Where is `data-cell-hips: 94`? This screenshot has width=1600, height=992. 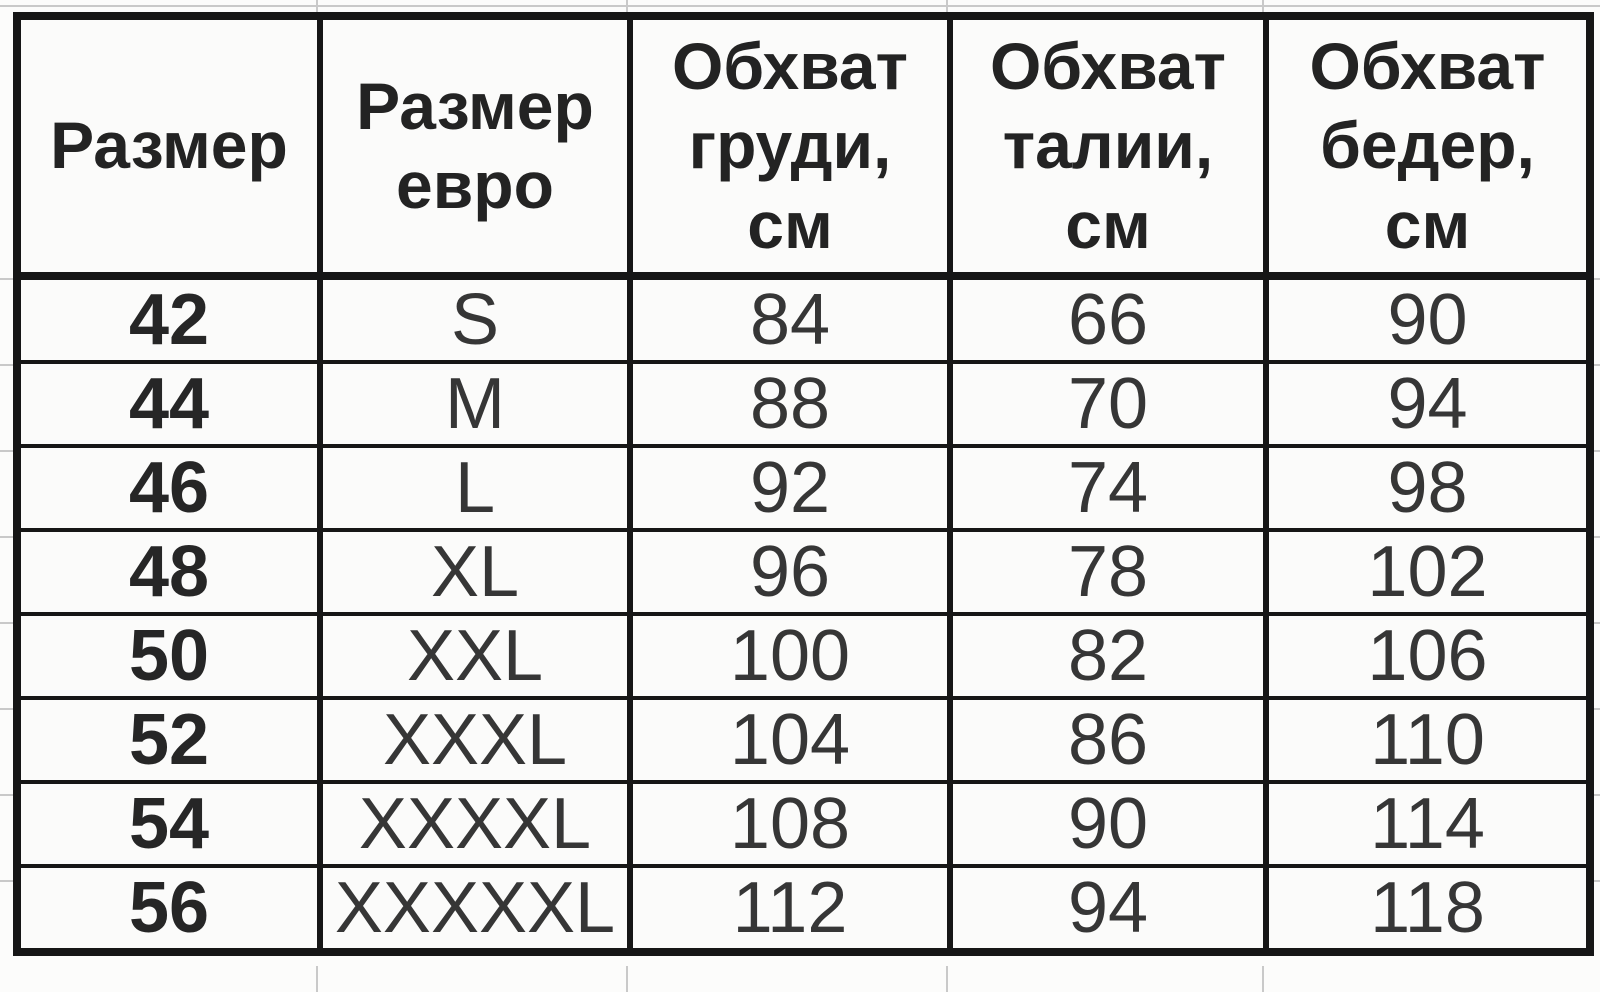 data-cell-hips: 94 is located at coordinates (1428, 404).